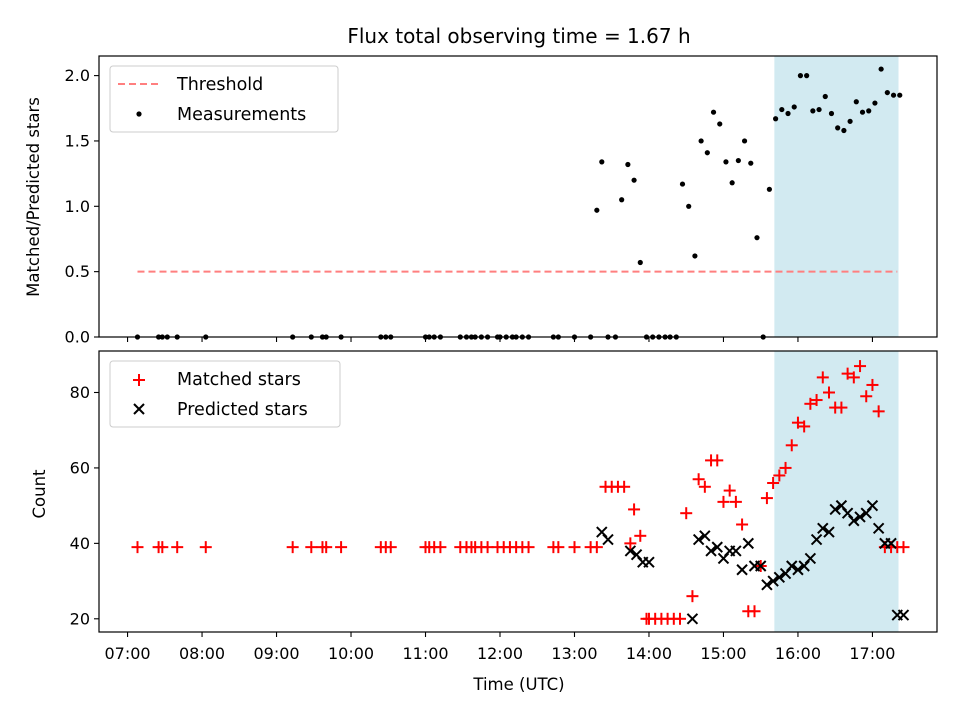 This screenshot has width=960, height=720. Describe the element at coordinates (202, 653) in the screenshot. I see `x-tick-label: 08:00` at that location.